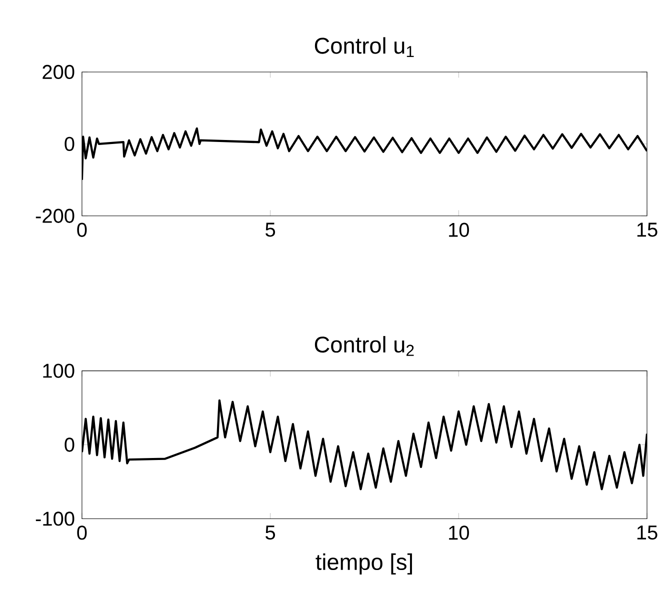 This screenshot has height=596, width=665. I want to click on y-tick-label: -200, so click(55, 216).